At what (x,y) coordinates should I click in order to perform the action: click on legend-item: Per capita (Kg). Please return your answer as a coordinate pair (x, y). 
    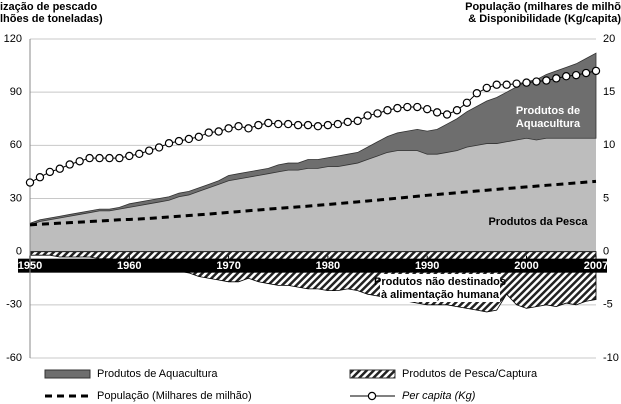
    Looking at the image, I should click on (413, 396).